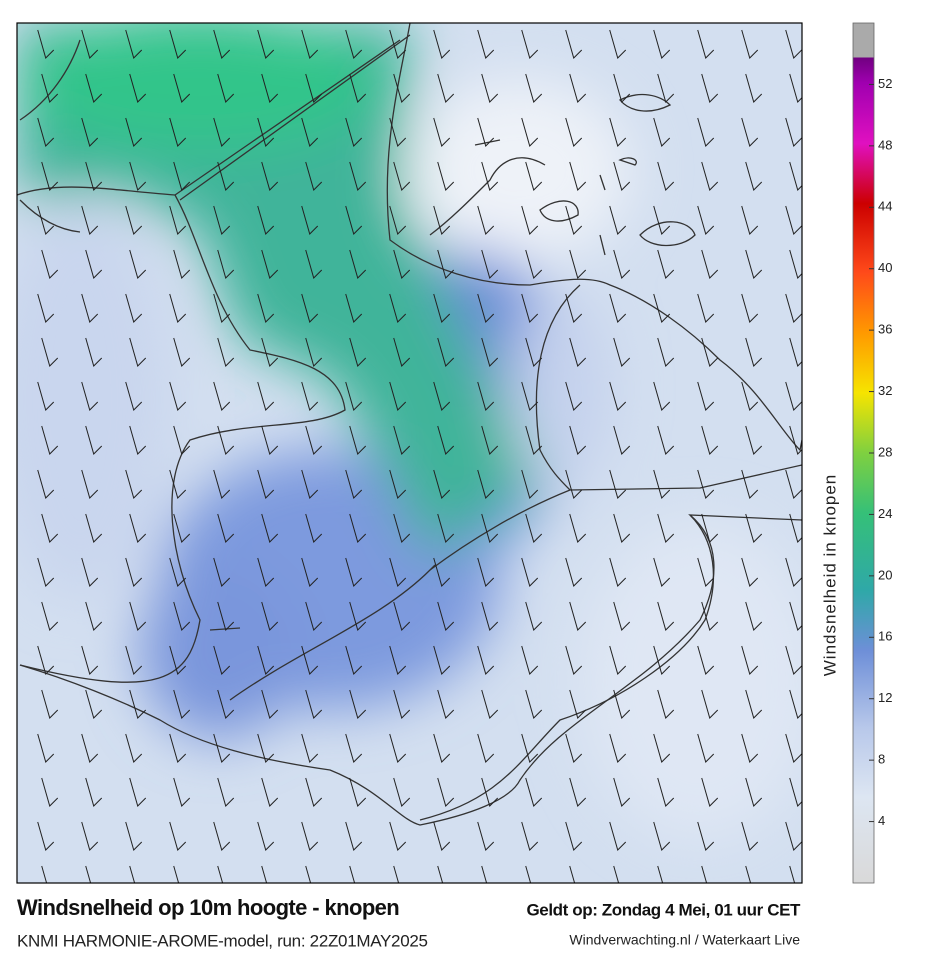  What do you see at coordinates (885, 574) in the screenshot?
I see `colorbar-tick-label: 20` at bounding box center [885, 574].